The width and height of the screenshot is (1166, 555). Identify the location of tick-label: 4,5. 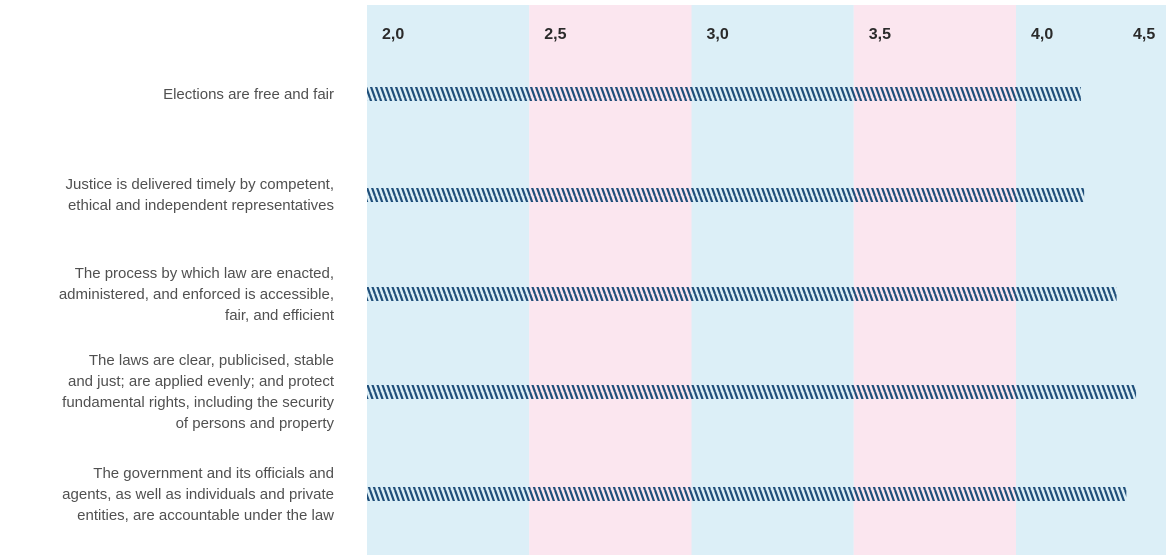
(1144, 34).